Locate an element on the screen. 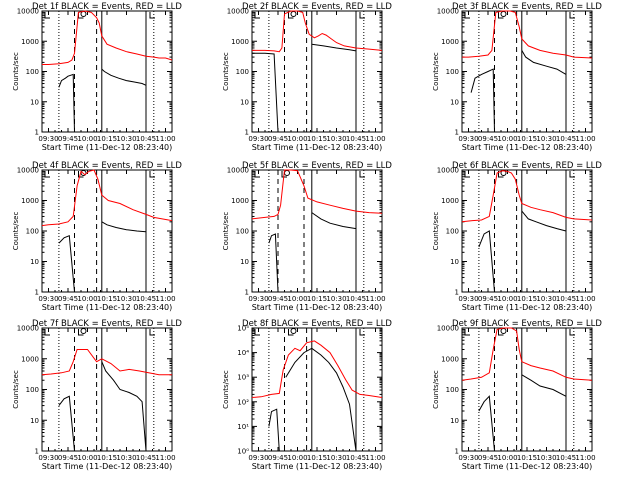  panel-title: Det 1f BLACK = Events, RED = LLD is located at coordinates (107, 7).